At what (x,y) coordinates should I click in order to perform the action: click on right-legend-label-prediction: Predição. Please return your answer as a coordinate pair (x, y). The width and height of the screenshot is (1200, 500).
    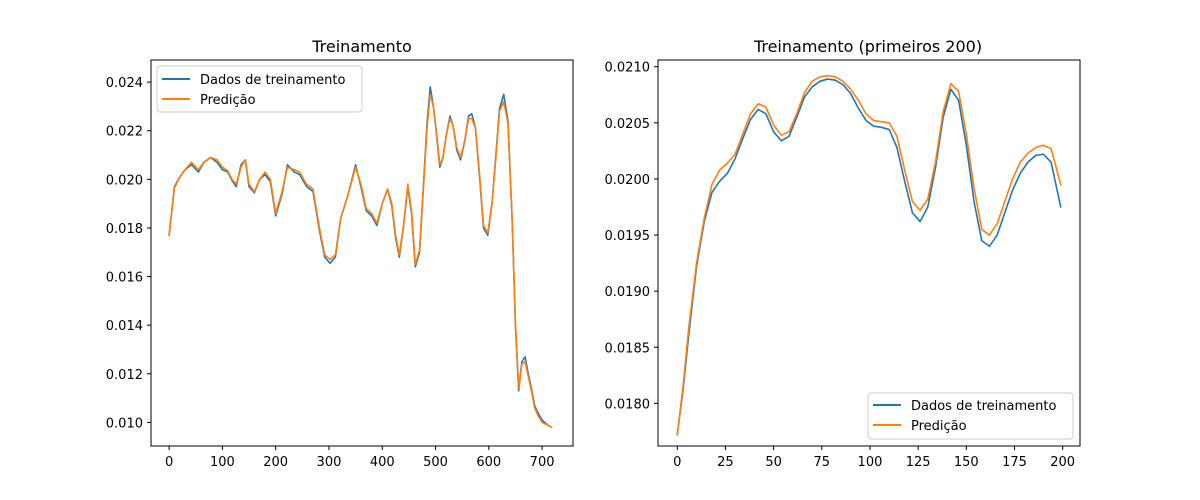
    Looking at the image, I should click on (939, 426).